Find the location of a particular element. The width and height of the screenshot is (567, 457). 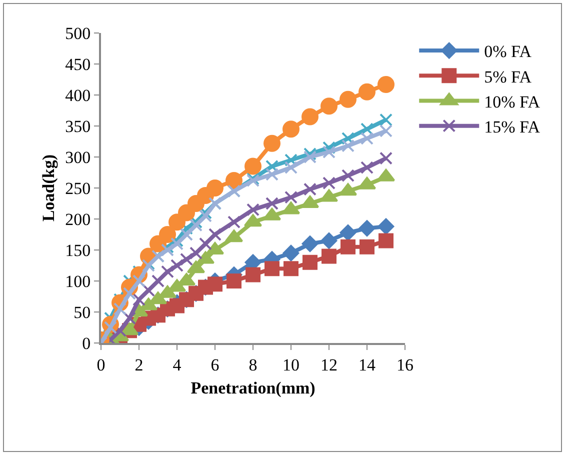

x-tick-label: 12 is located at coordinates (329, 364).